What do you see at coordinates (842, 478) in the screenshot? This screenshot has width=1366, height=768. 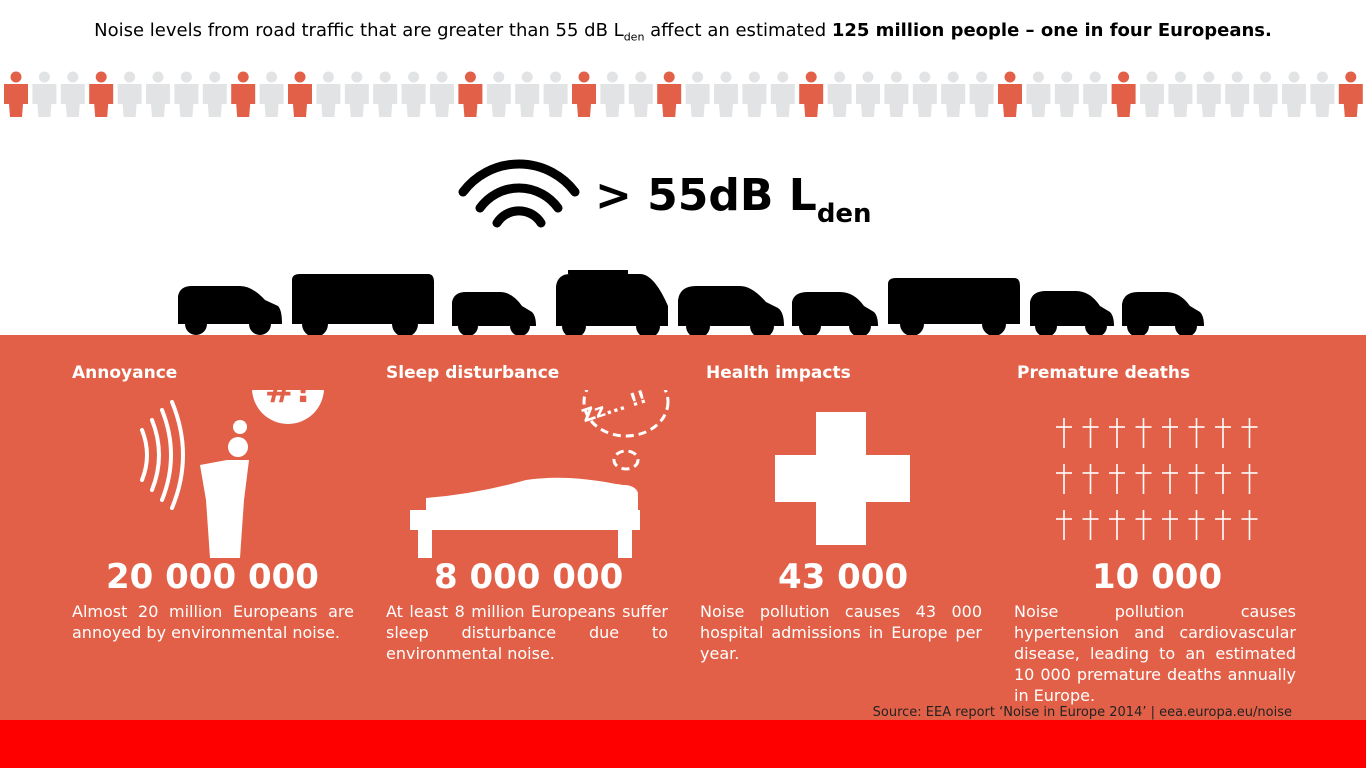 I see `medical-cross-icon` at bounding box center [842, 478].